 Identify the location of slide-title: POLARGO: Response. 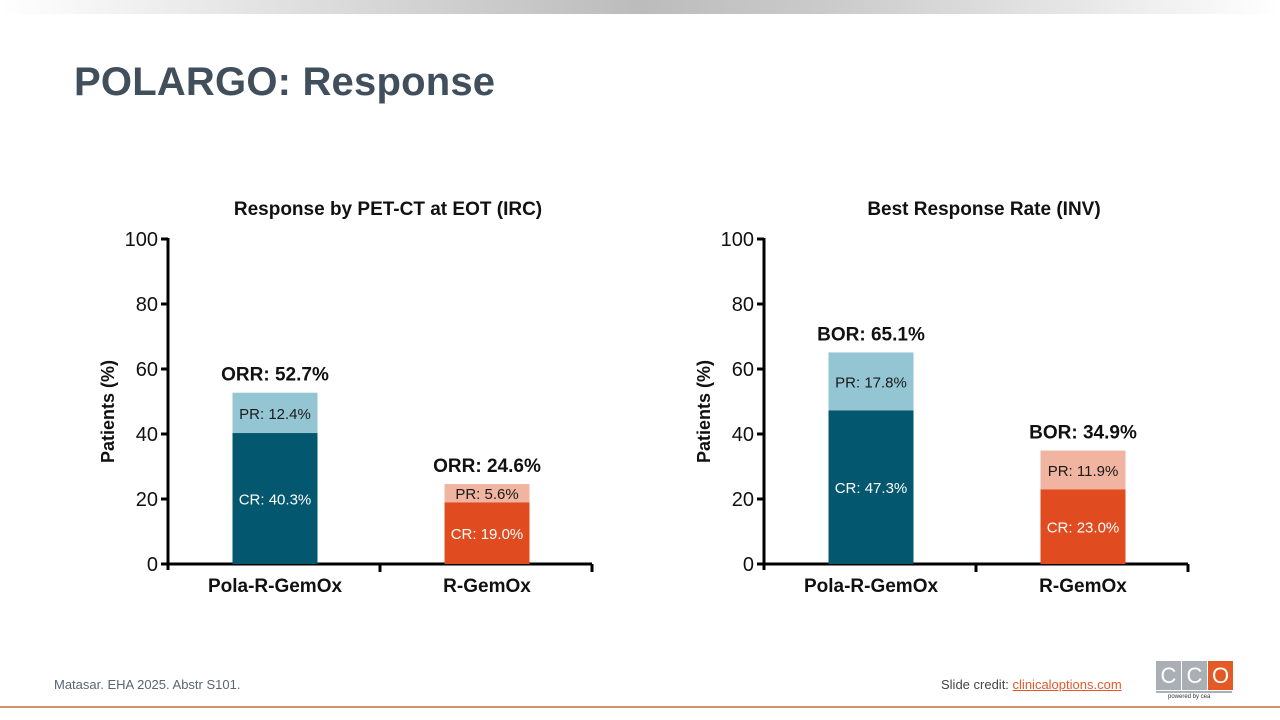
(285, 82).